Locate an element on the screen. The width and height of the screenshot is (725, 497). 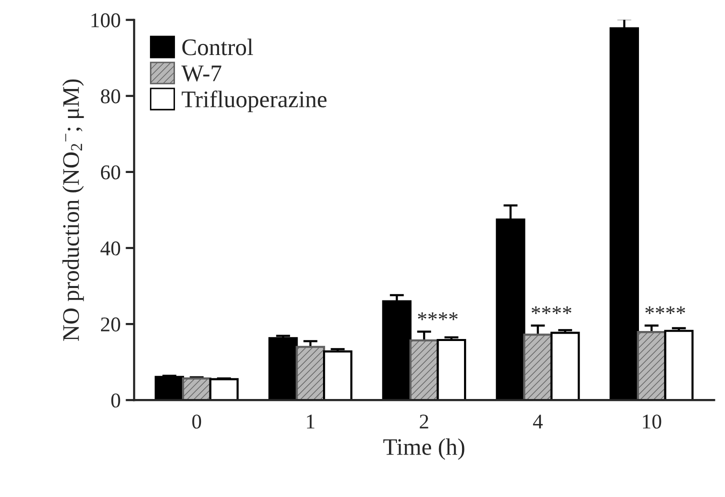
legend-label: Trifluoperazine is located at coordinates (254, 101).